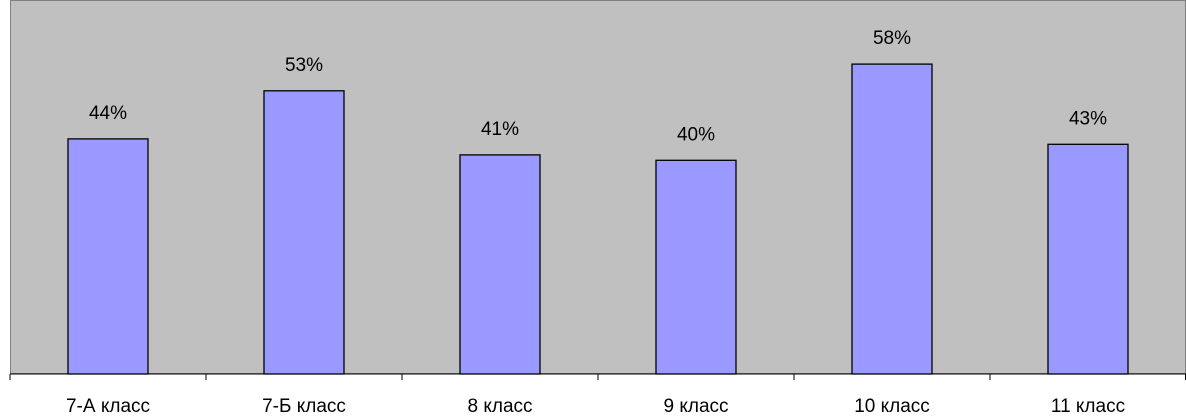  What do you see at coordinates (892, 38) in the screenshot?
I see `data-label-4: 58%` at bounding box center [892, 38].